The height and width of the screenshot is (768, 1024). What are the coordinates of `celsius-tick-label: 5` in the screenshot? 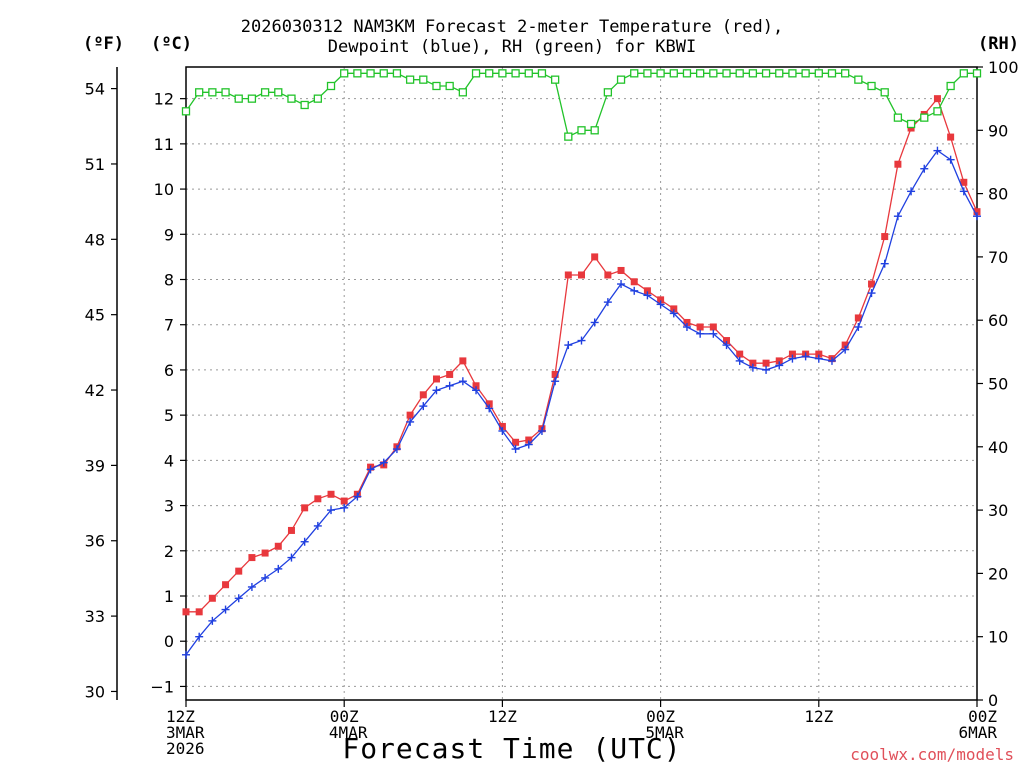 It's located at (169, 415).